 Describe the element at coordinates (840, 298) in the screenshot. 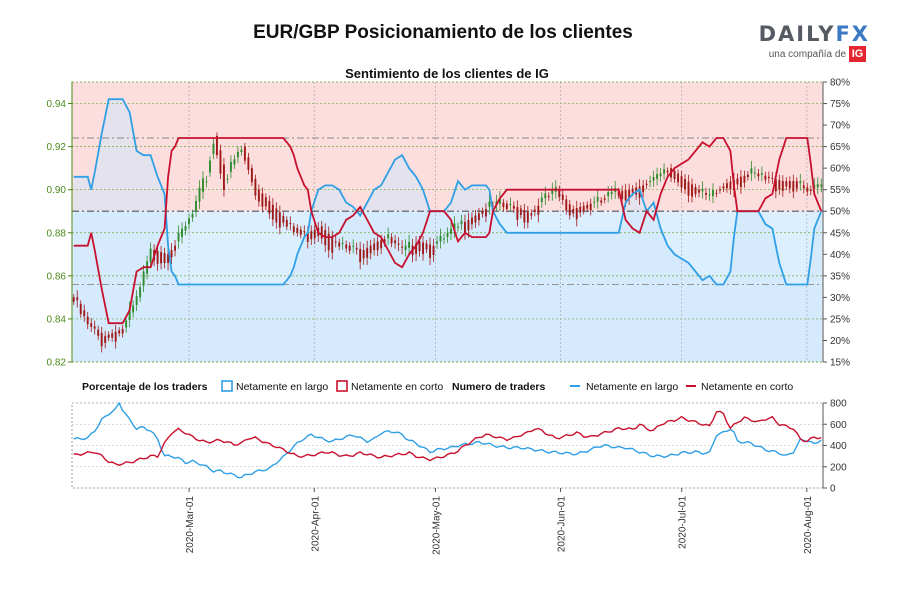

I see `y-right-tick-label: 30%` at that location.